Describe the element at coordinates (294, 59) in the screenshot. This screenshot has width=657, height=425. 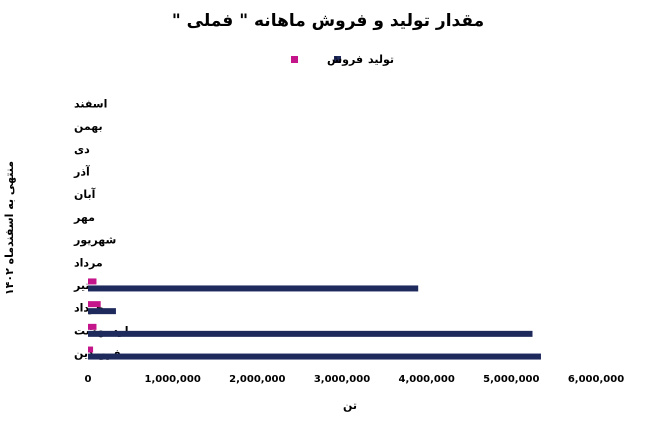
I see `legend-swatch-sales` at that location.